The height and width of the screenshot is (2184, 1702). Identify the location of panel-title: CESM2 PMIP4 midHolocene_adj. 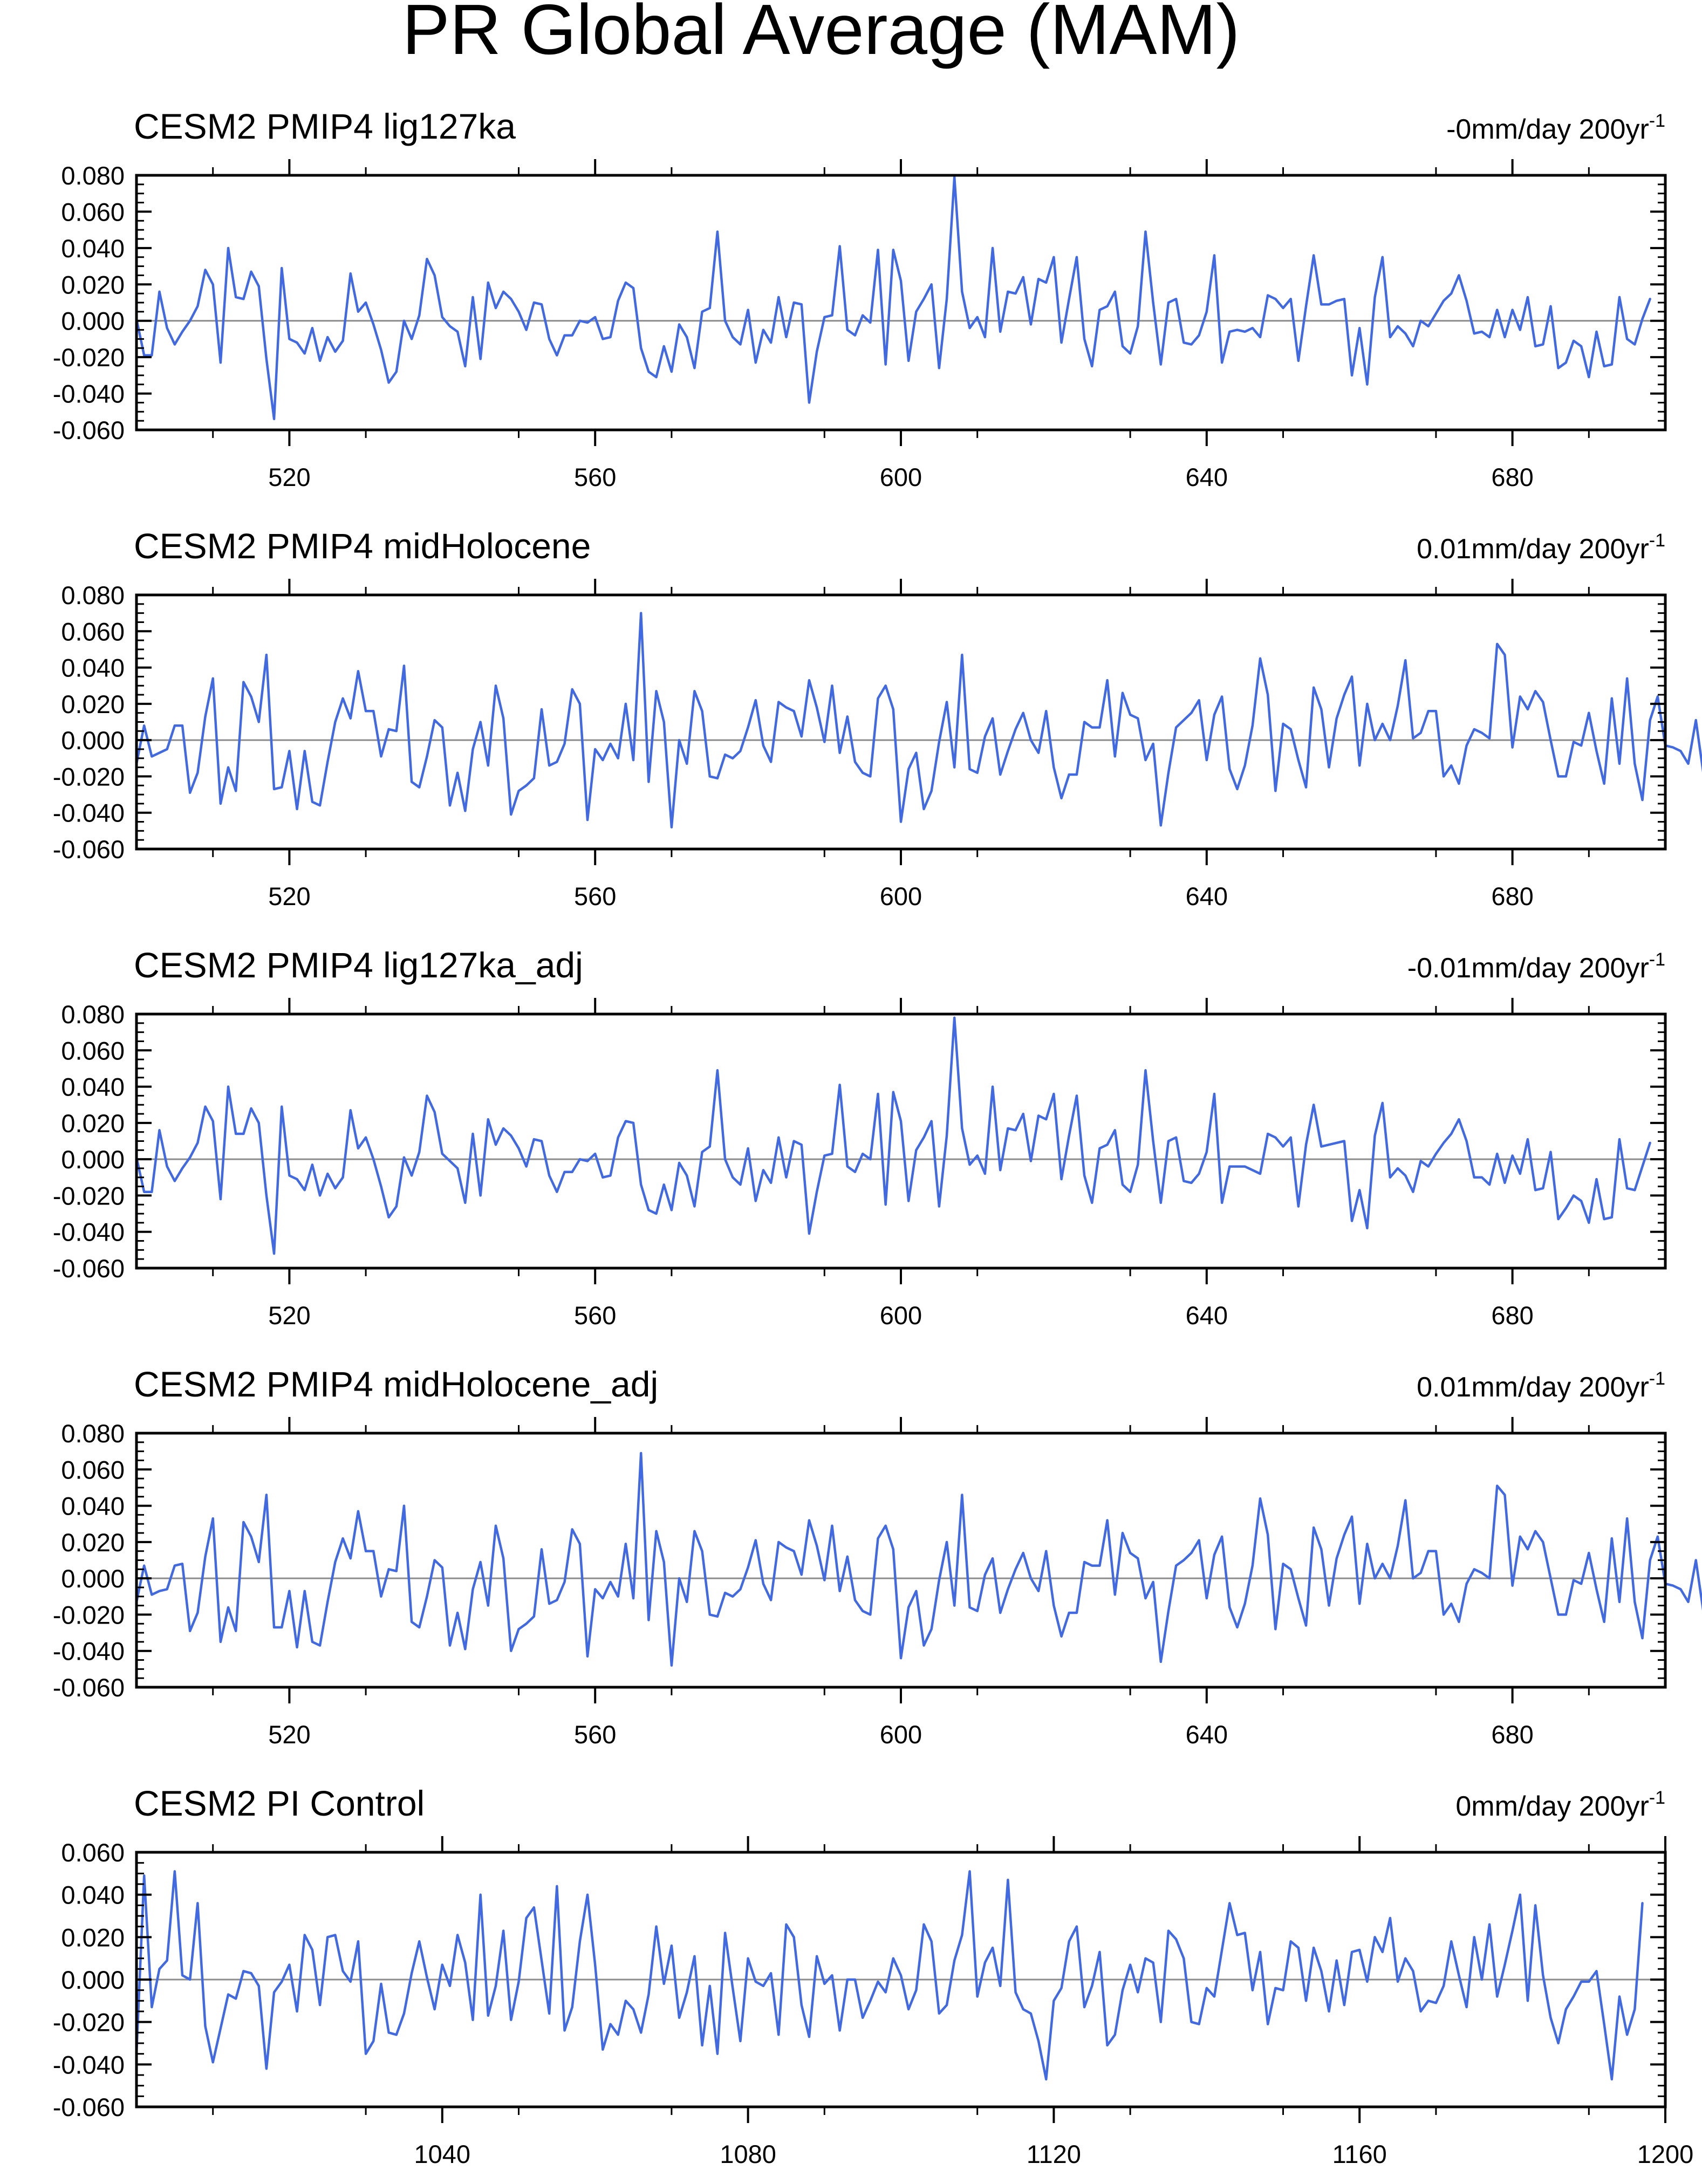
(396, 1384).